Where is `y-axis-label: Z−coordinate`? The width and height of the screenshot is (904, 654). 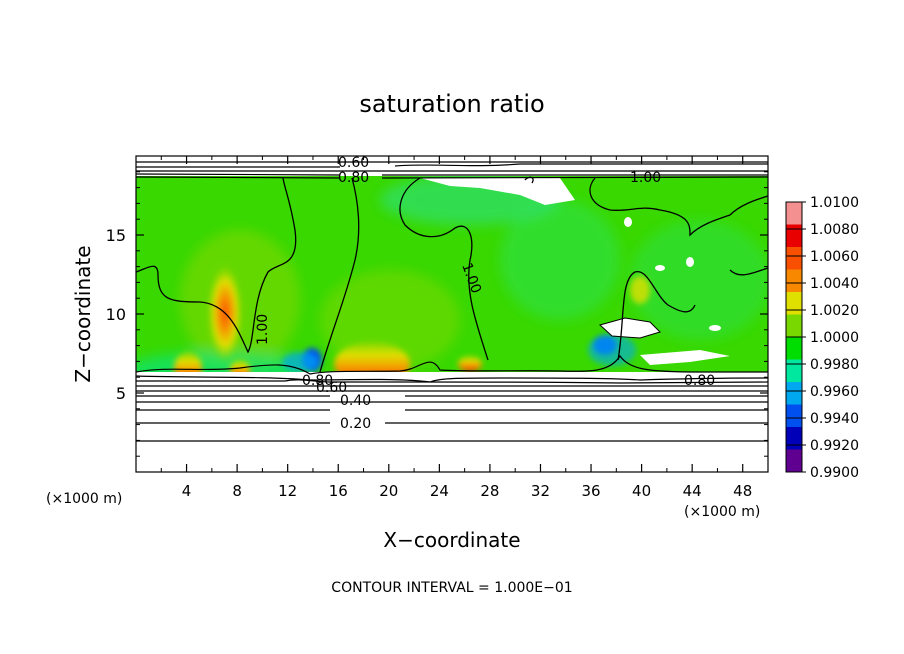
y-axis-label: Z−coordinate is located at coordinates (83, 313).